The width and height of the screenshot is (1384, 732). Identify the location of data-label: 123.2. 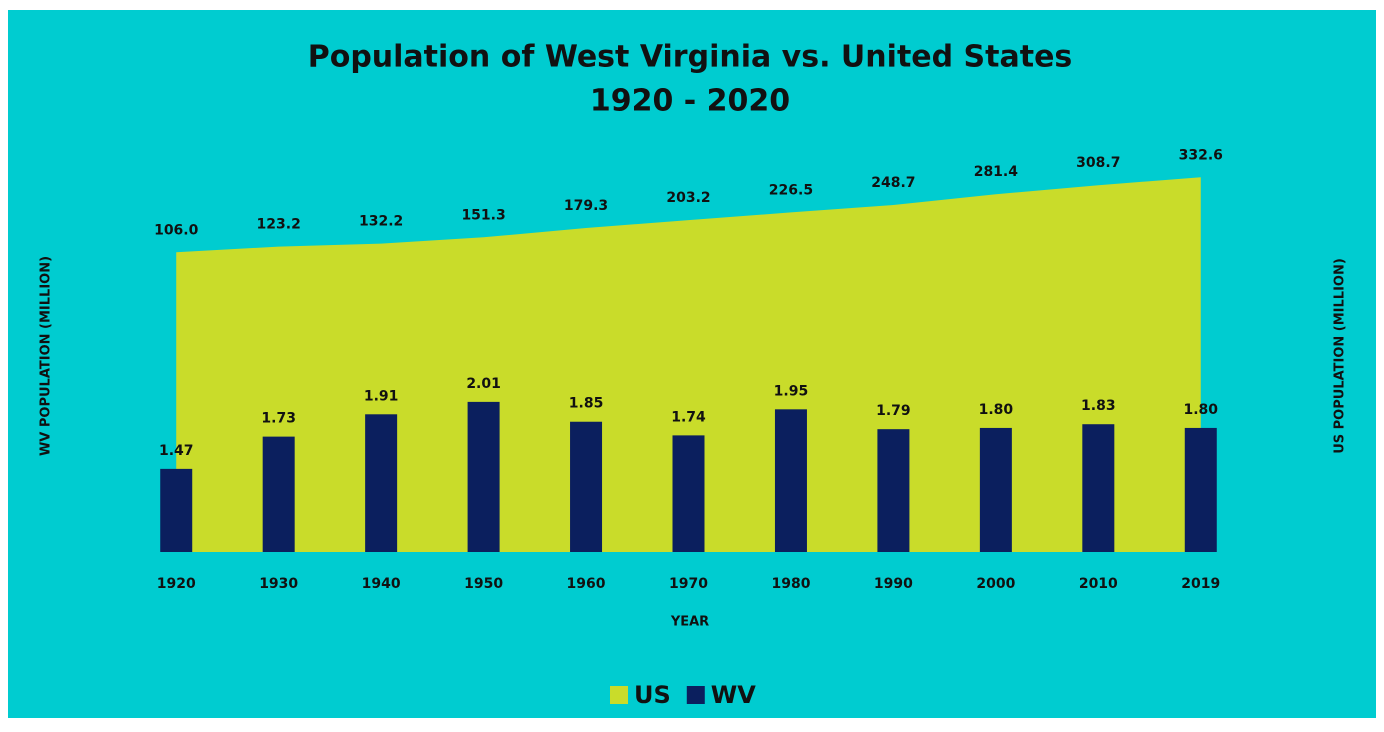
(279, 225).